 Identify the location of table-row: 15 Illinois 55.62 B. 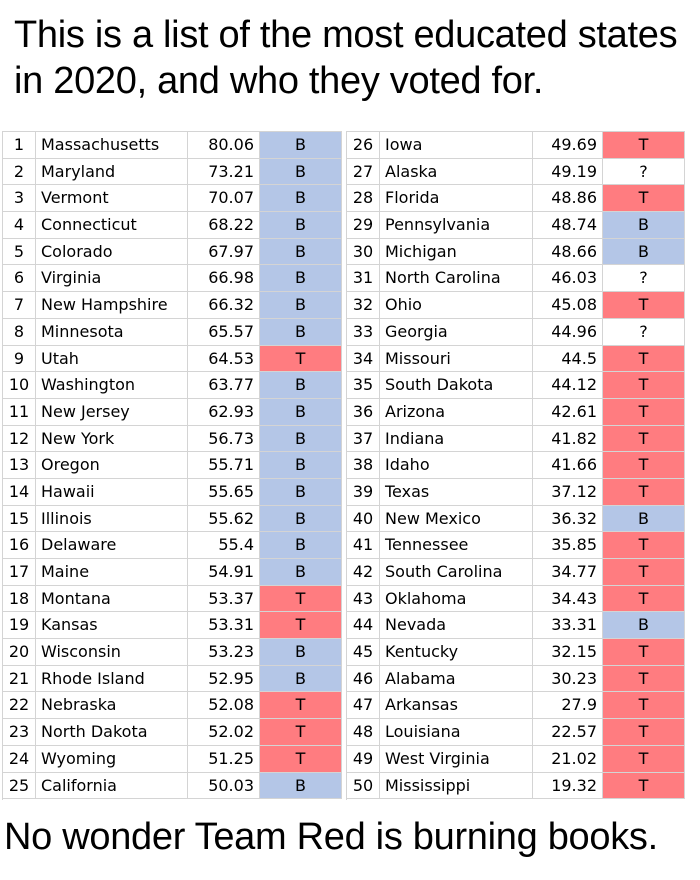
(172, 519).